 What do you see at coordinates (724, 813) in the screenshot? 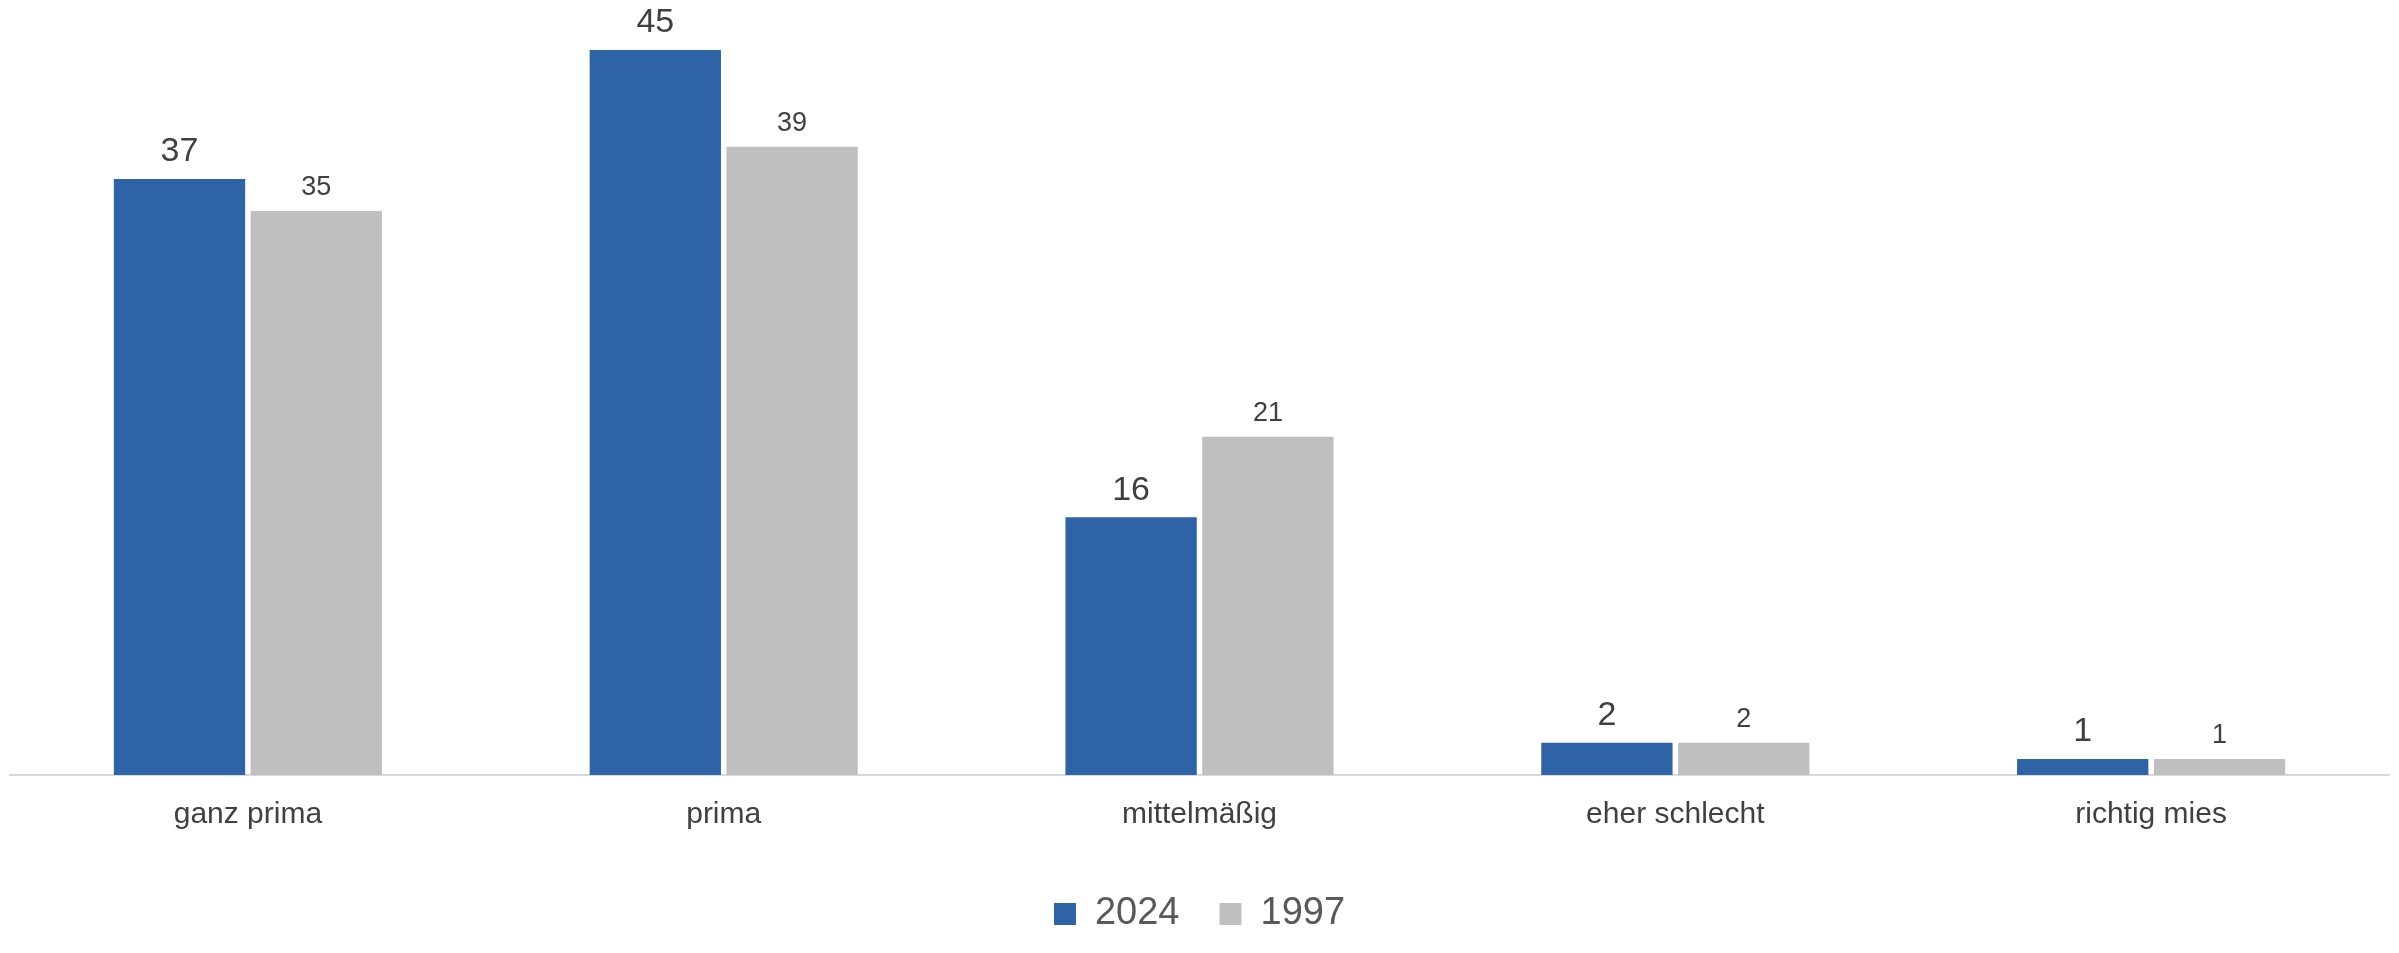
I see `x-tick-label: prima` at bounding box center [724, 813].